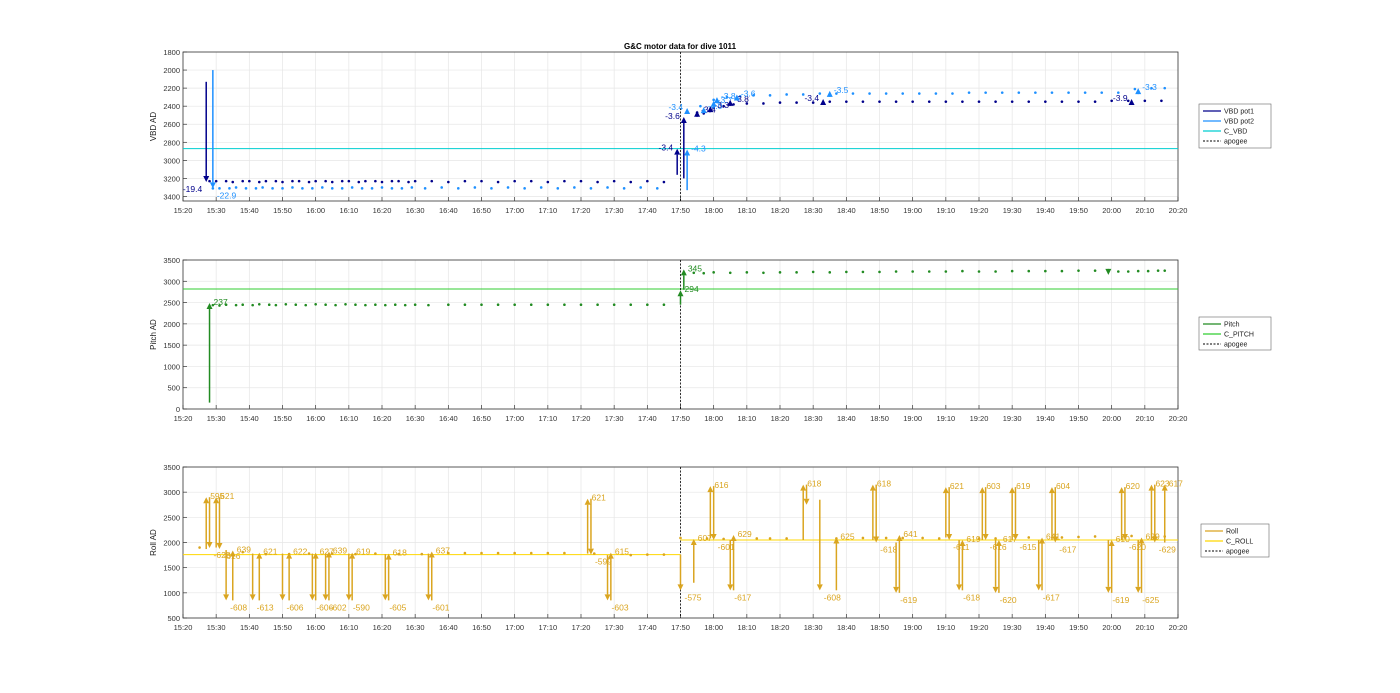 The width and height of the screenshot is (1400, 693). Describe the element at coordinates (171, 160) in the screenshot. I see `y-tick-label: 3000` at that location.